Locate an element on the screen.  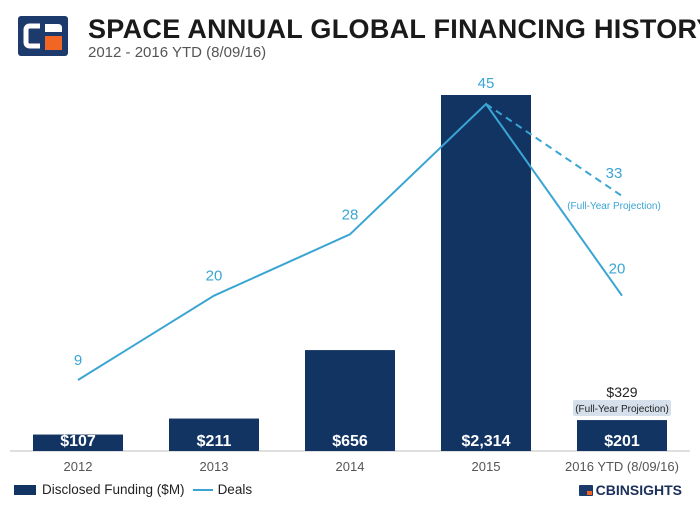
cb-insights-logo-icon is located at coordinates (43, 36).